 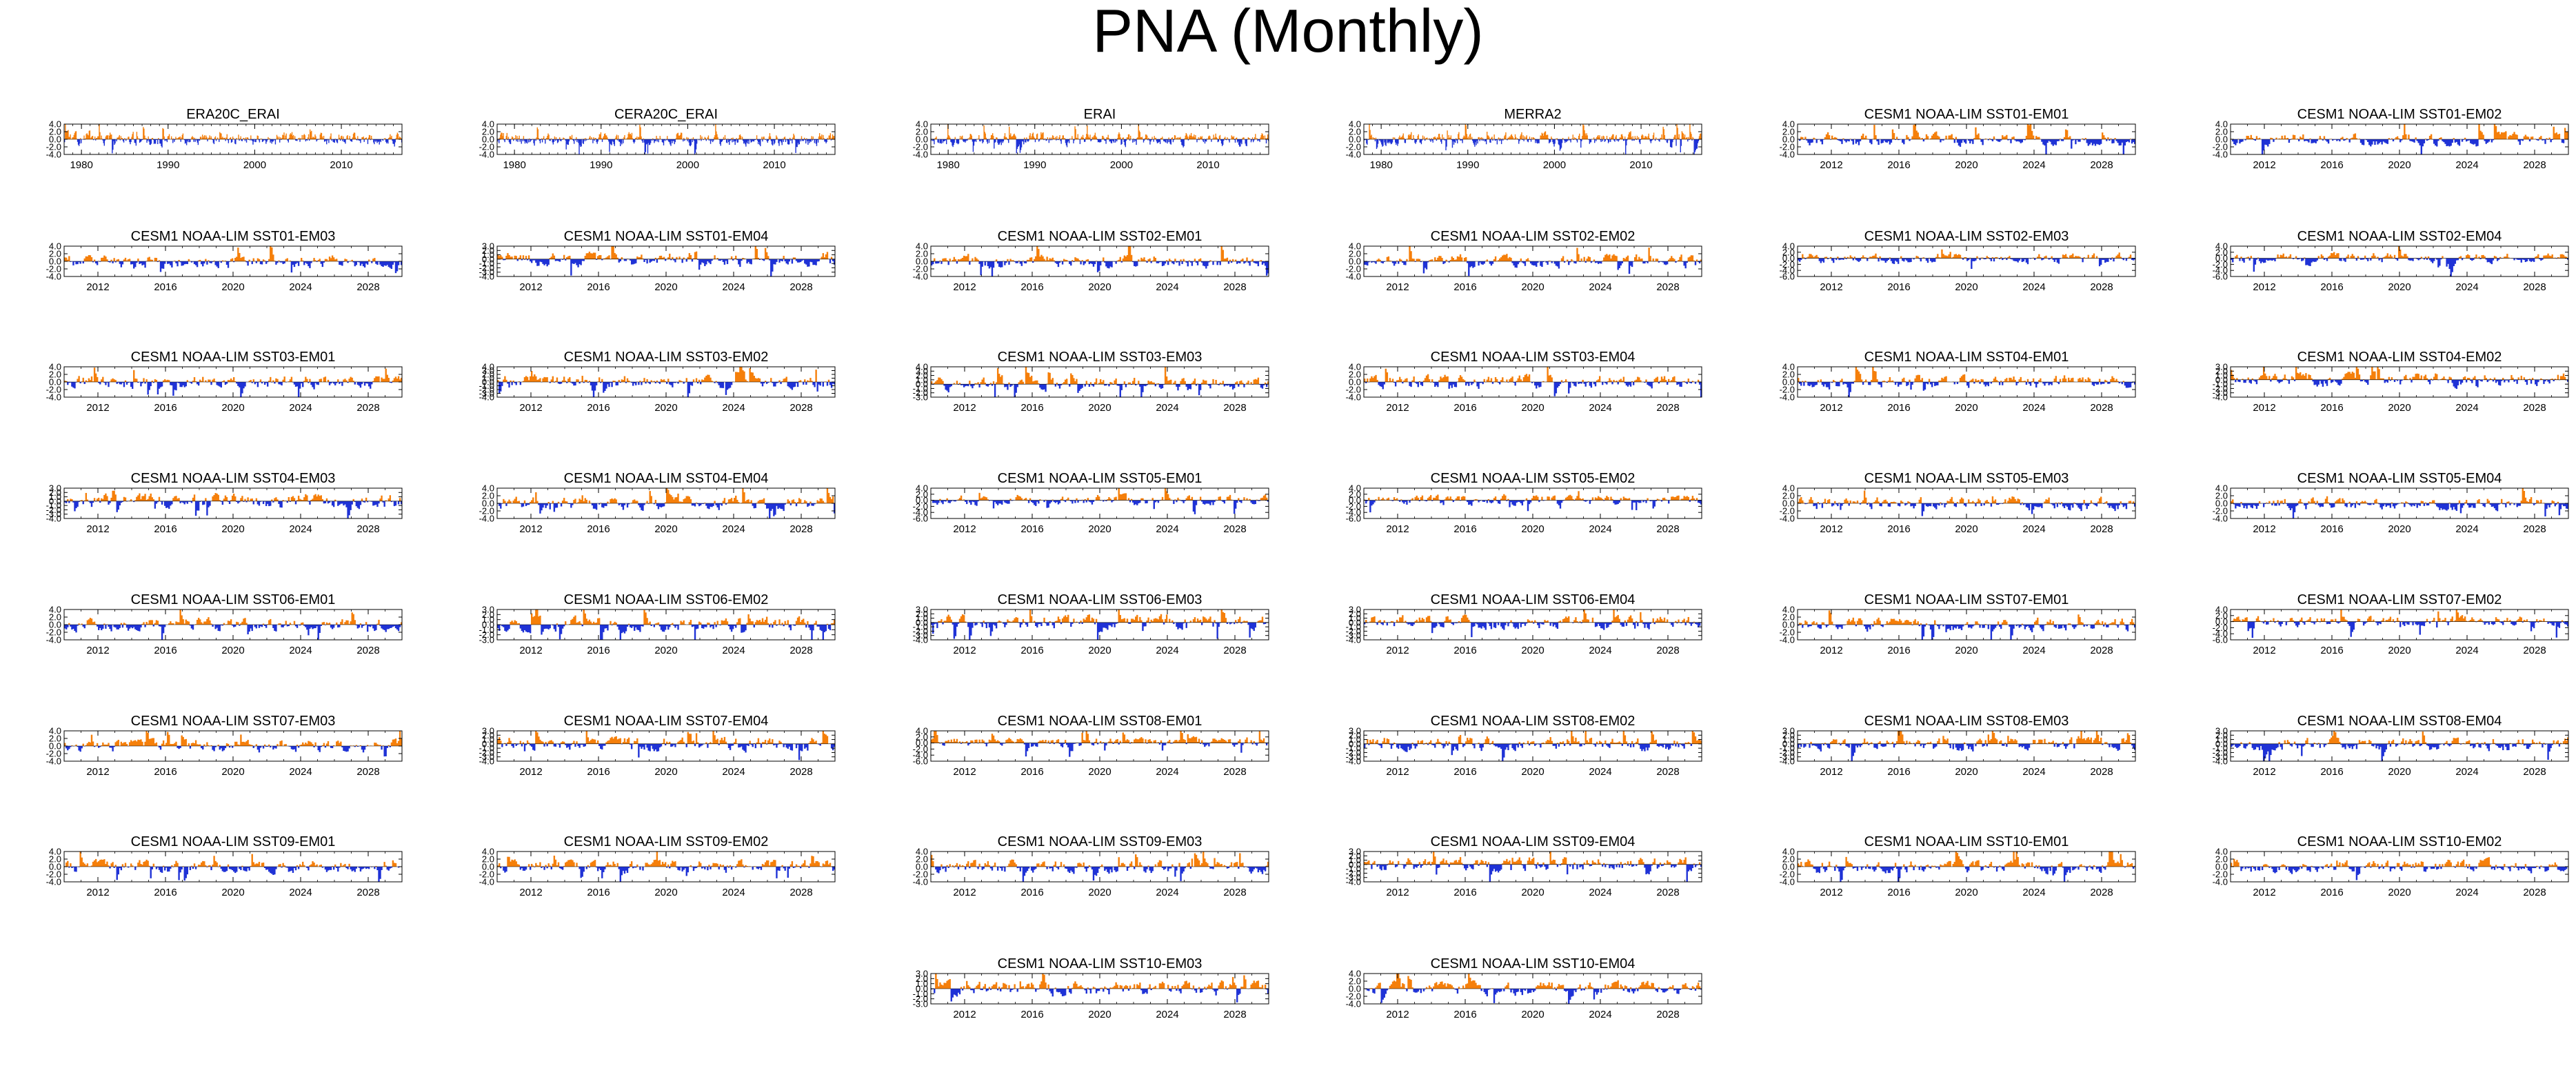 What do you see at coordinates (486, 272) in the screenshot?
I see `y-tick-label: -3.0` at bounding box center [486, 272].